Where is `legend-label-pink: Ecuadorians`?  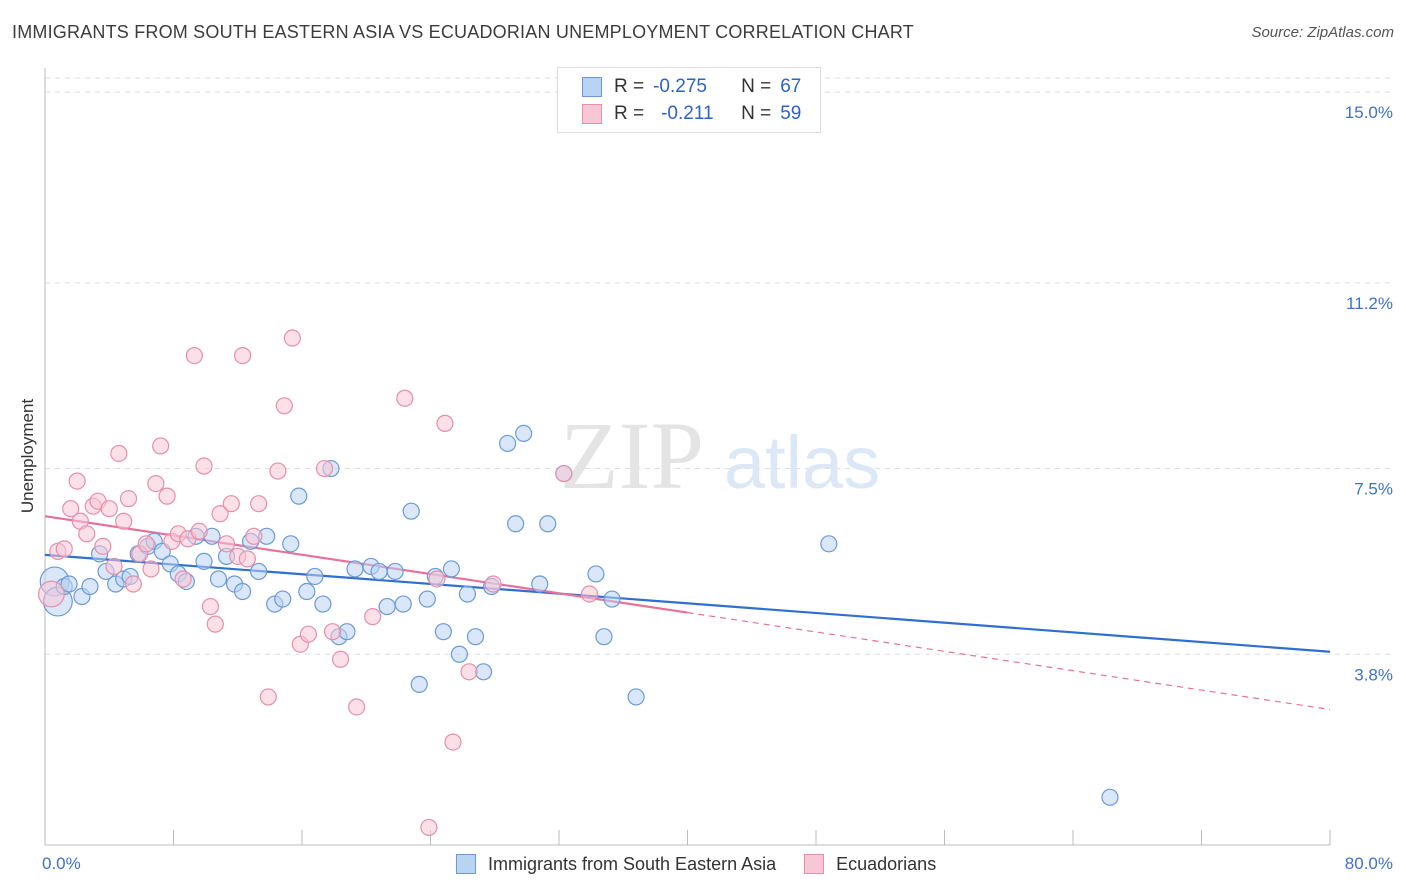
legend-label-pink: Ecuadorians is located at coordinates (886, 863).